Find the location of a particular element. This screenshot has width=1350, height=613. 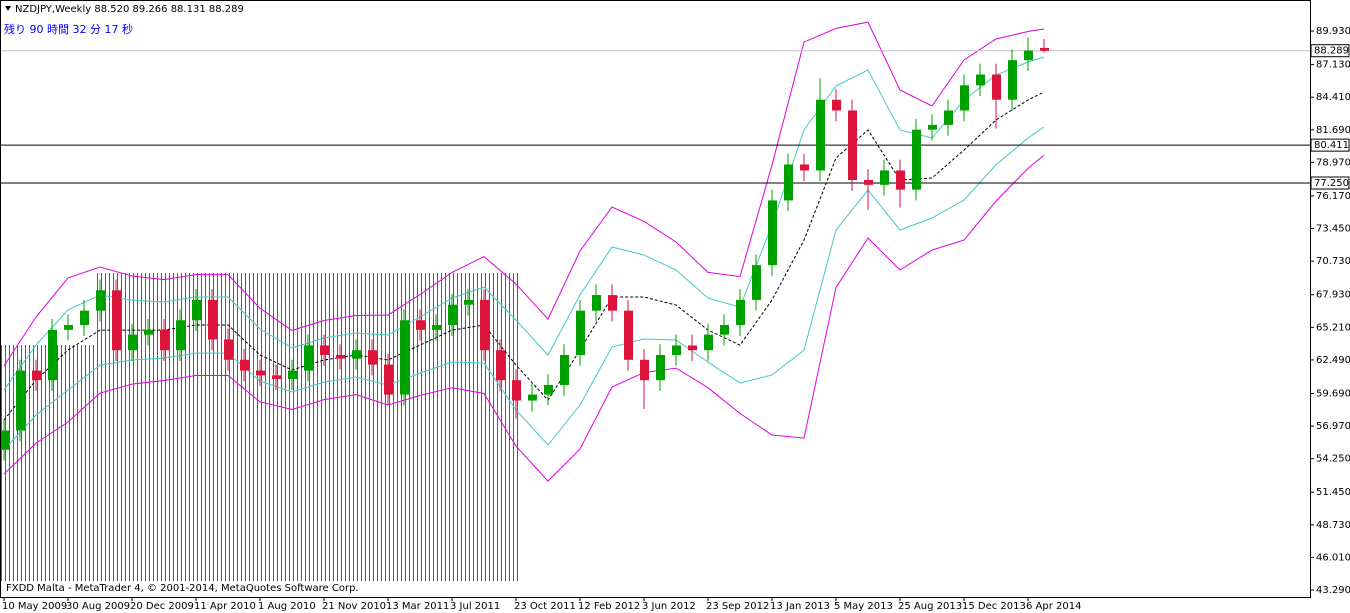

y-tick-label: 51.450 is located at coordinates (1333, 492).